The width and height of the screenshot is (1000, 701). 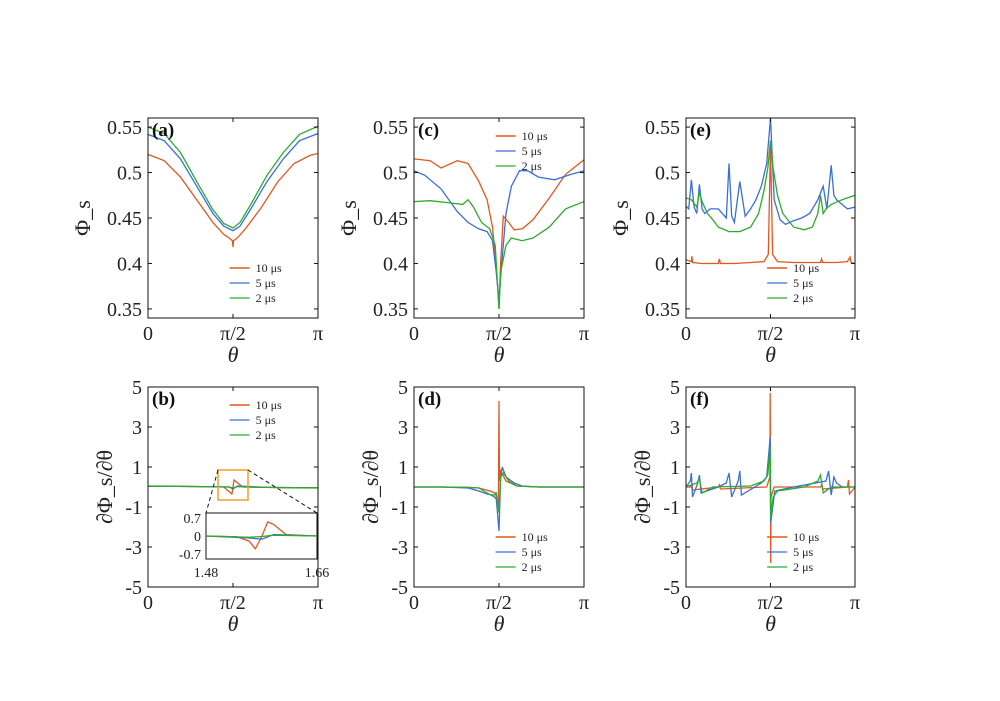 I want to click on panel-label: (e), so click(x=700, y=130).